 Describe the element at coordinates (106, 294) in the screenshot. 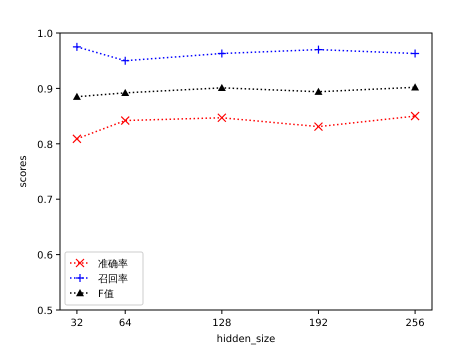

I see `legend-label: F值` at that location.